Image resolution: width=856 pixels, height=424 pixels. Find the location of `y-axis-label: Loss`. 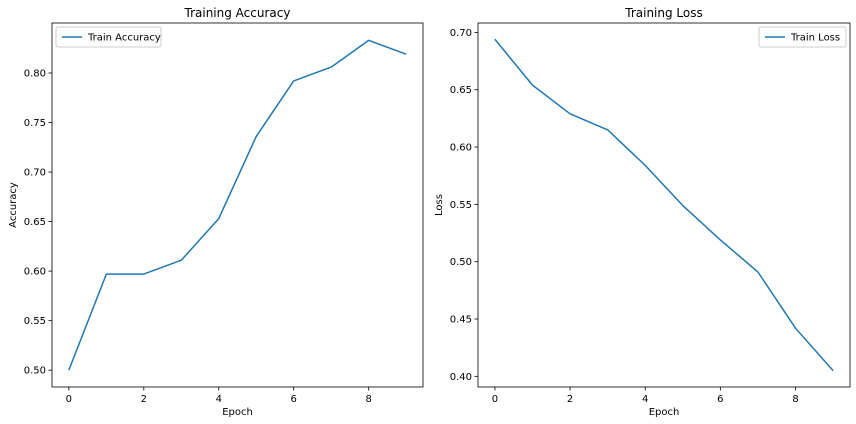

y-axis-label: Loss is located at coordinates (439, 205).